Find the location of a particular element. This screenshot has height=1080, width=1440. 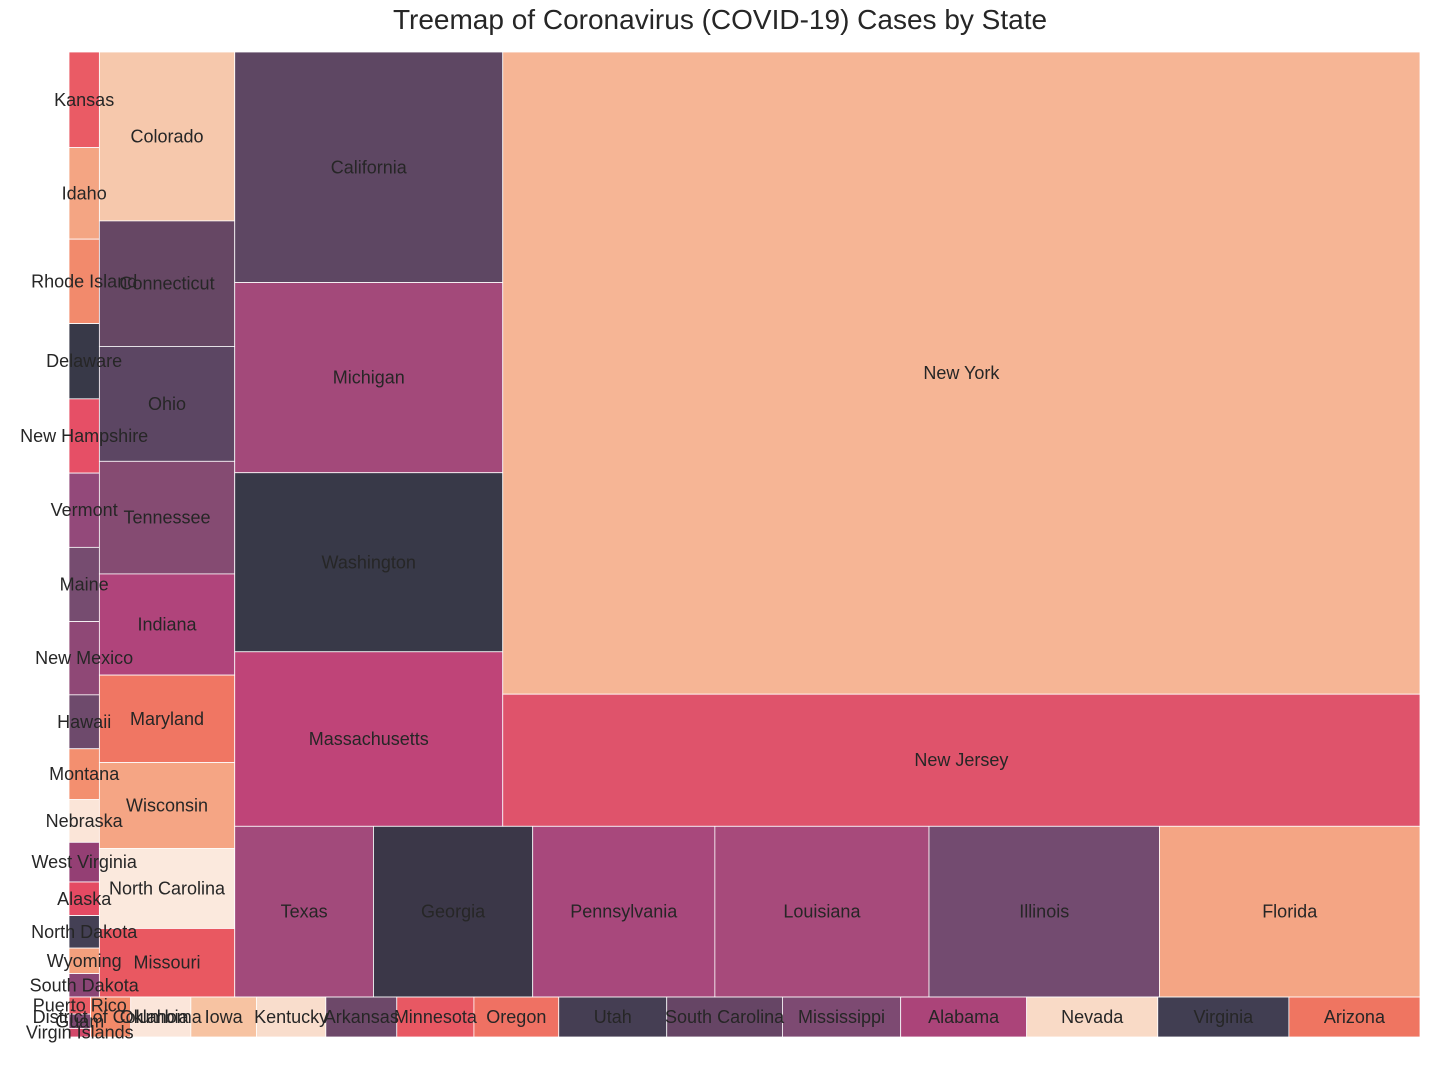

treemap-label-maine: Maine is located at coordinates (84, 584).